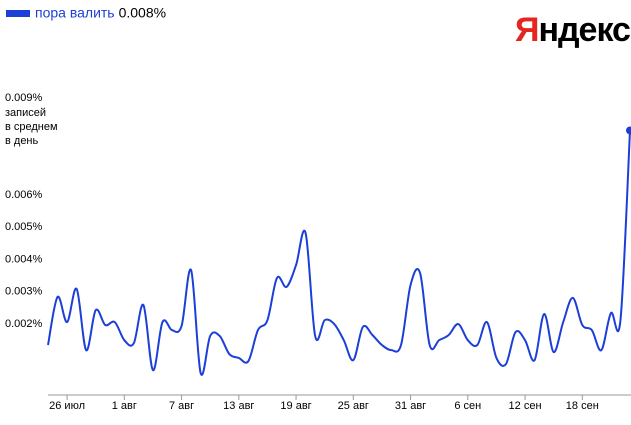 The width and height of the screenshot is (631, 425). Describe the element at coordinates (572, 30) in the screenshot. I see `logo: Яндекс` at that location.